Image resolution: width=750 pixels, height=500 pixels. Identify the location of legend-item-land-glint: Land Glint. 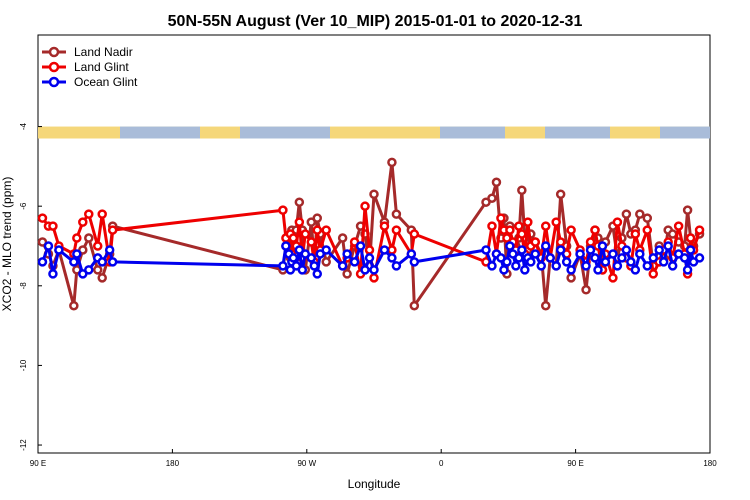
(85, 67).